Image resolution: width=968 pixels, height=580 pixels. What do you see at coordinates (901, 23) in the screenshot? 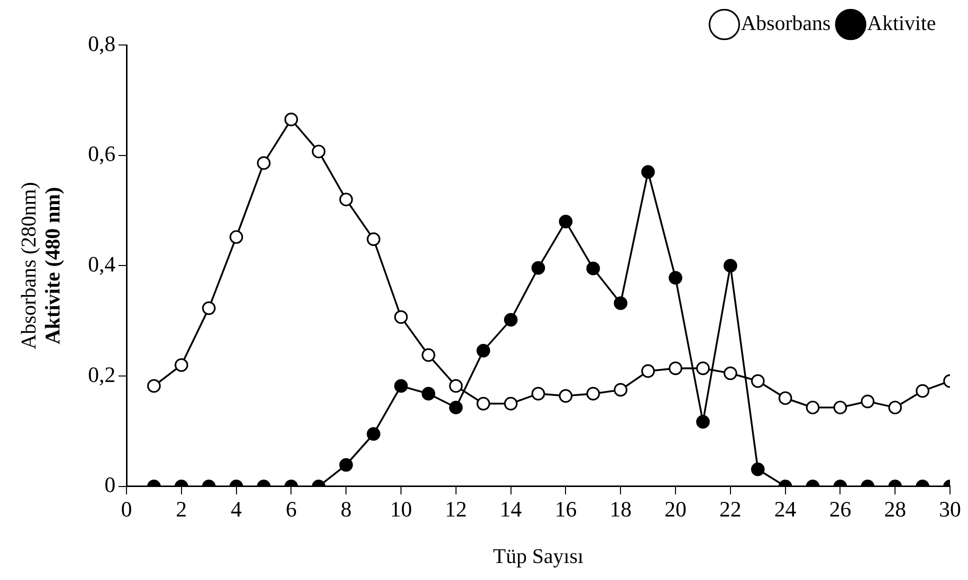
I see `legend-label: Aktivite` at bounding box center [901, 23].